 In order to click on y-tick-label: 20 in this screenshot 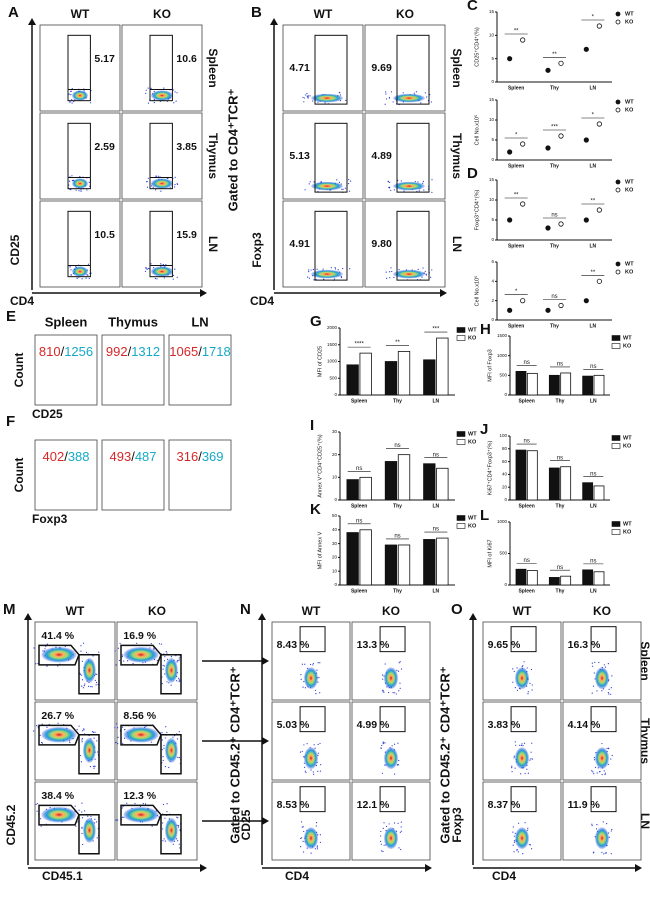, I will do `click(335, 557)`.